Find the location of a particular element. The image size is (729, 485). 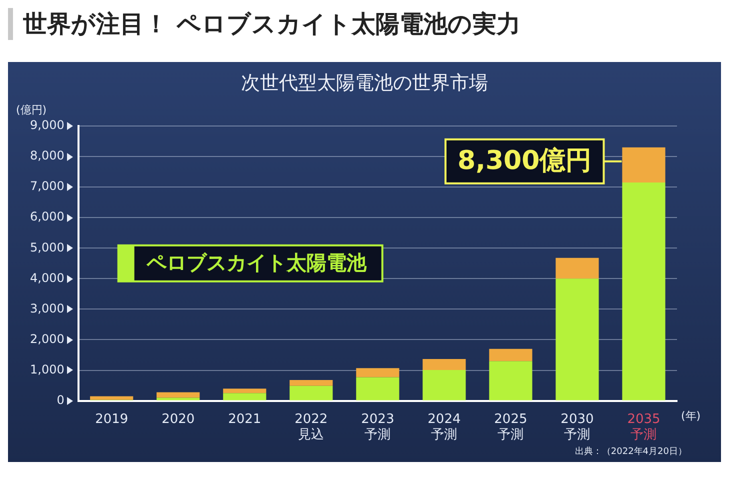

source-note: 出典：（2022年4月20日） is located at coordinates (630, 451).